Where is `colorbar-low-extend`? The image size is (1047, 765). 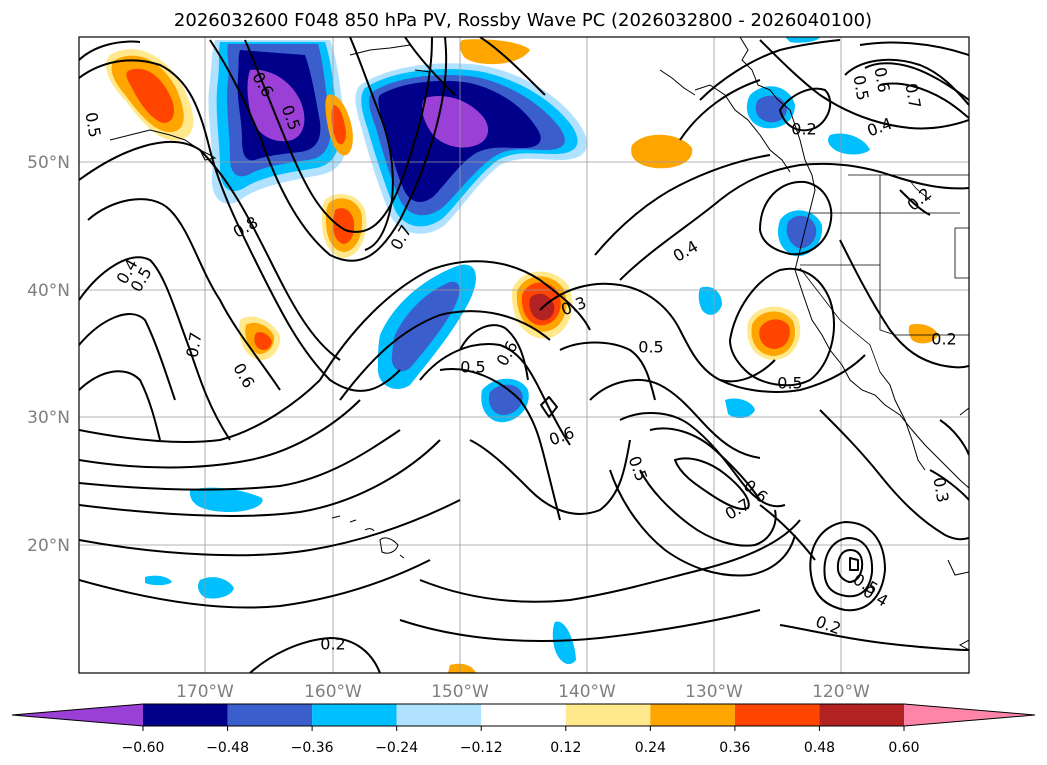
colorbar-low-extend is located at coordinates (77, 715).